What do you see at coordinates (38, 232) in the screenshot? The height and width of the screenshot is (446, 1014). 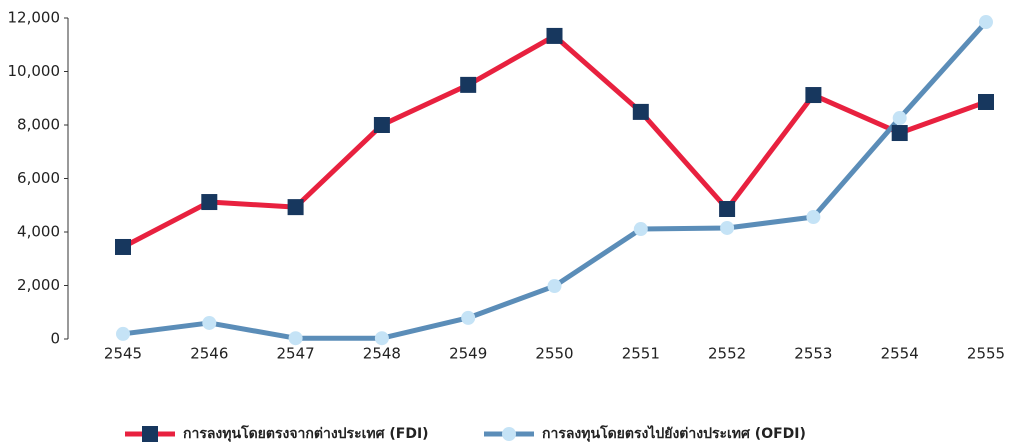 I see `y-tick-label: 4,000` at bounding box center [38, 232].